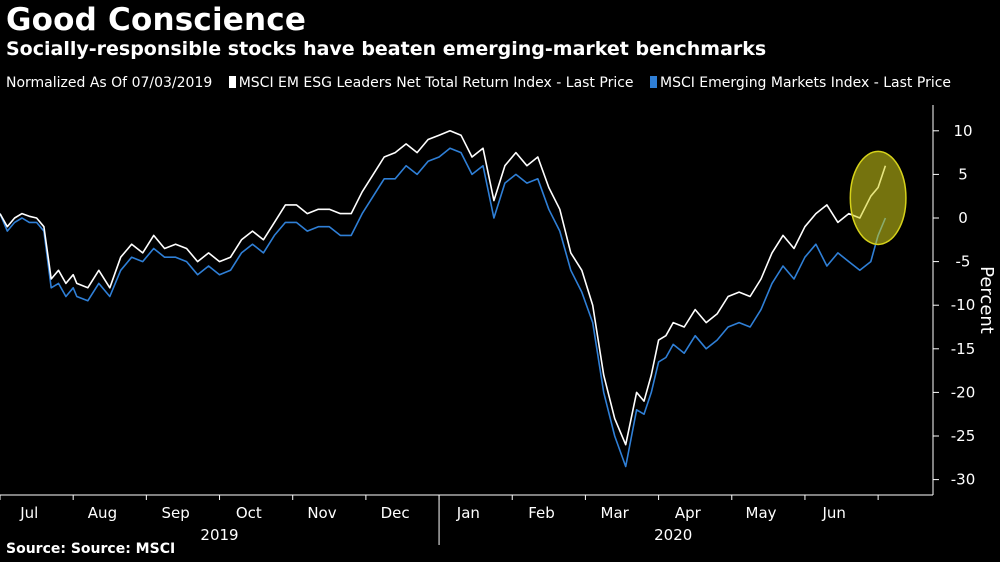 Image resolution: width=1000 pixels, height=562 pixels. What do you see at coordinates (963, 305) in the screenshot?
I see `y-tick-label: -10` at bounding box center [963, 305].